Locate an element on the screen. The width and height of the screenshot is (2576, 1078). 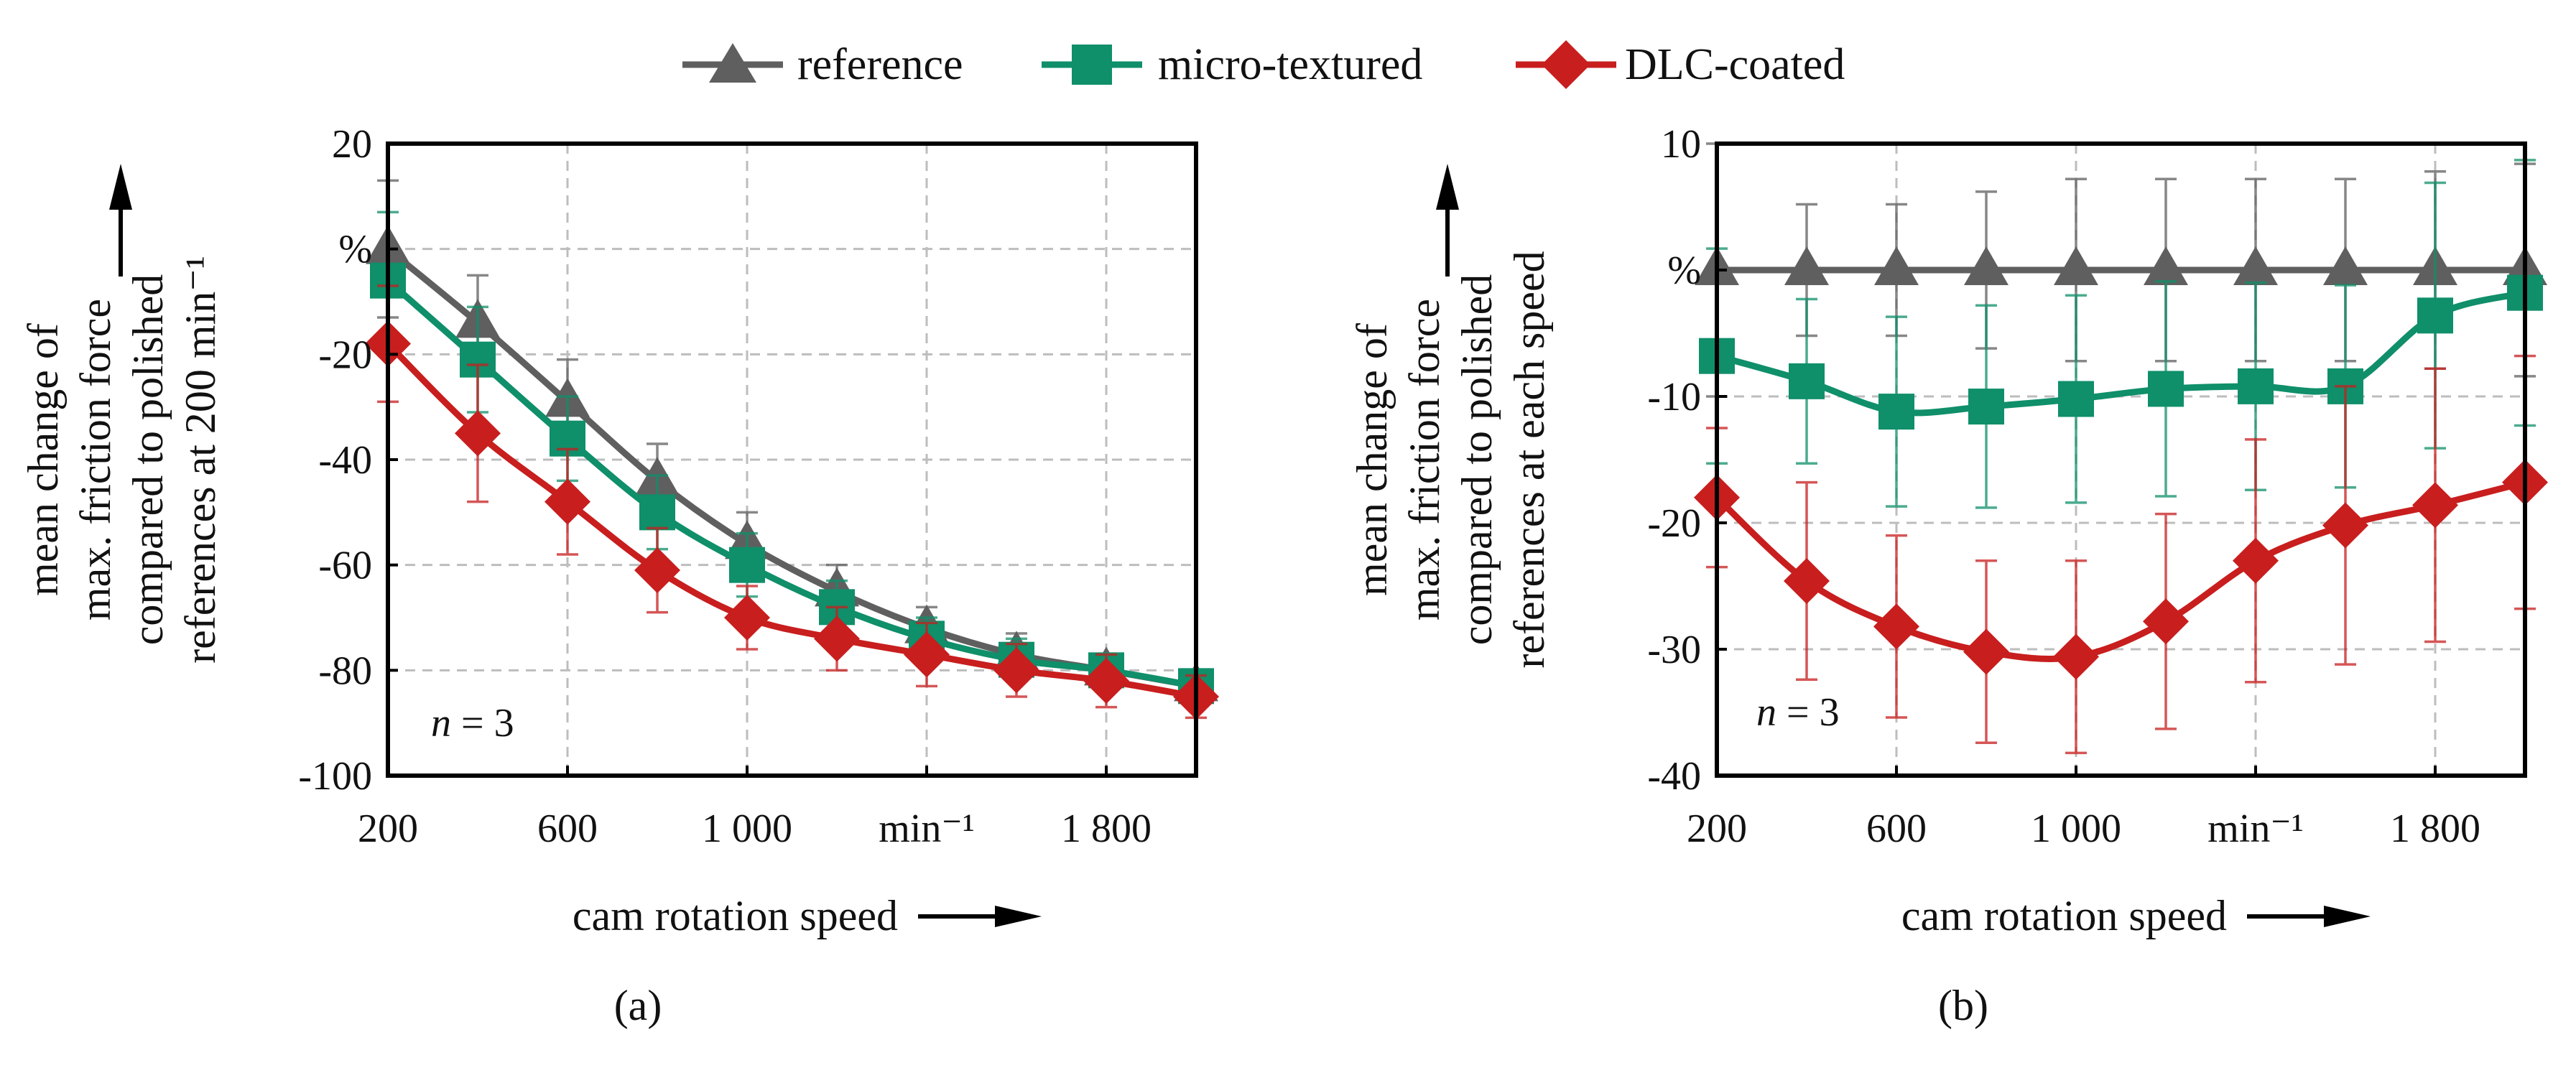
panel-a-y-tick-label: -40 is located at coordinates (345, 460).